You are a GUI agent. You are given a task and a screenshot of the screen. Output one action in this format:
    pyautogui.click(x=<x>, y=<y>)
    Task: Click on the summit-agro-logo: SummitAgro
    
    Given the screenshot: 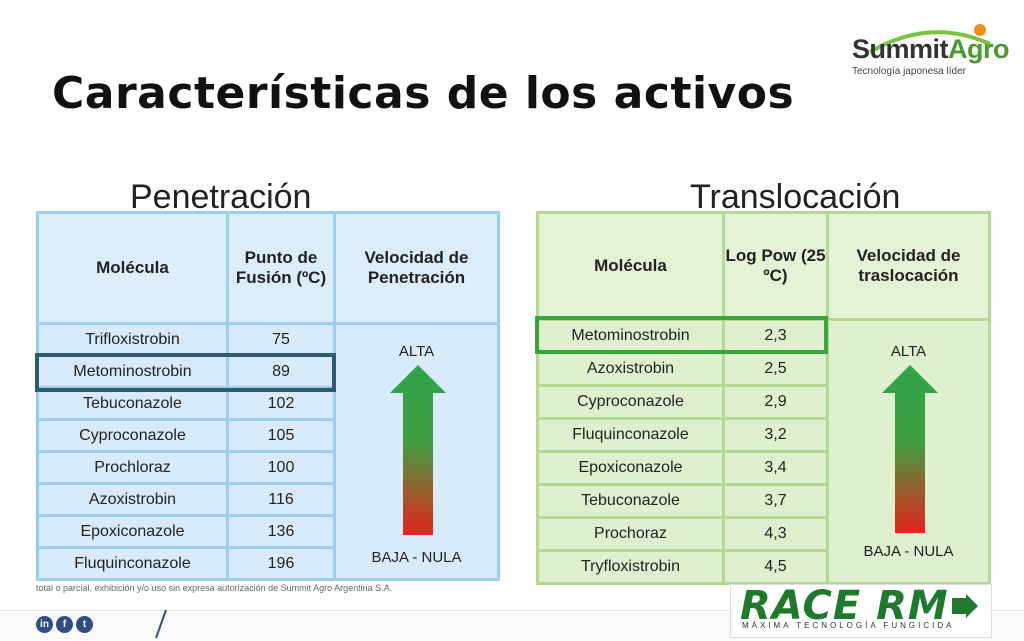 What is the action you would take?
    pyautogui.click(x=931, y=49)
    